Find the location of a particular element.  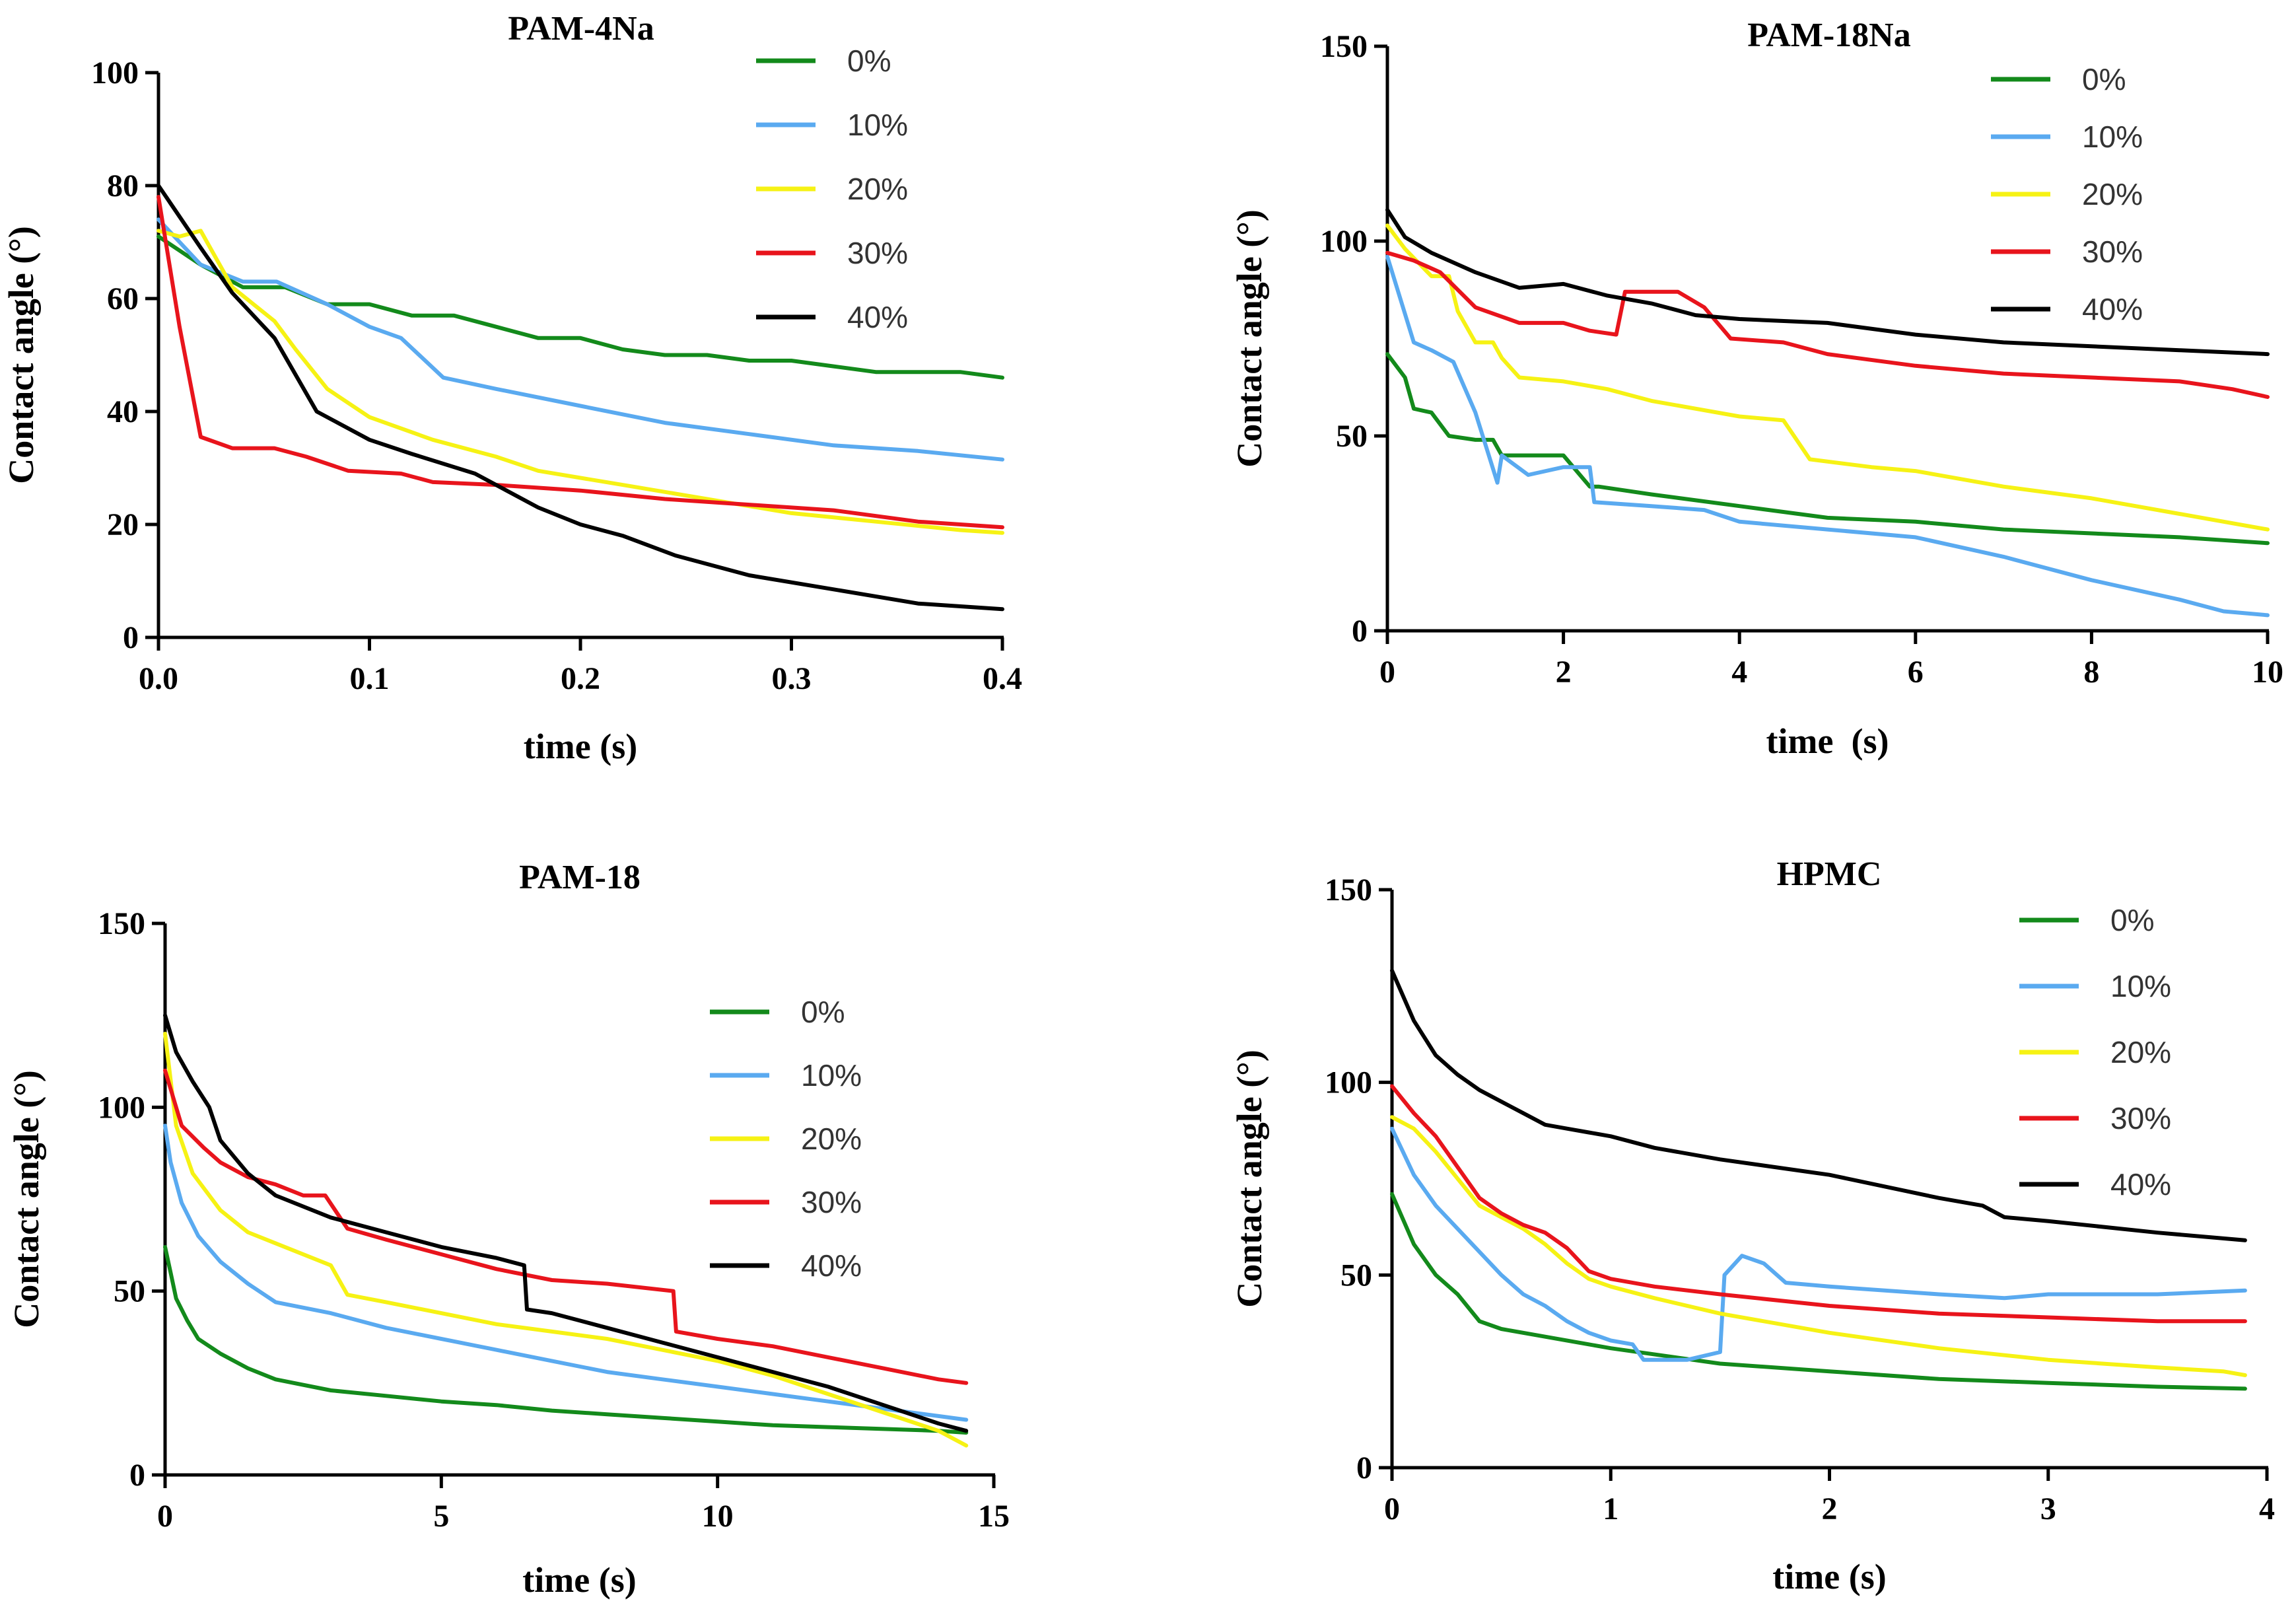

y-tick-label: 20 is located at coordinates (123, 524).